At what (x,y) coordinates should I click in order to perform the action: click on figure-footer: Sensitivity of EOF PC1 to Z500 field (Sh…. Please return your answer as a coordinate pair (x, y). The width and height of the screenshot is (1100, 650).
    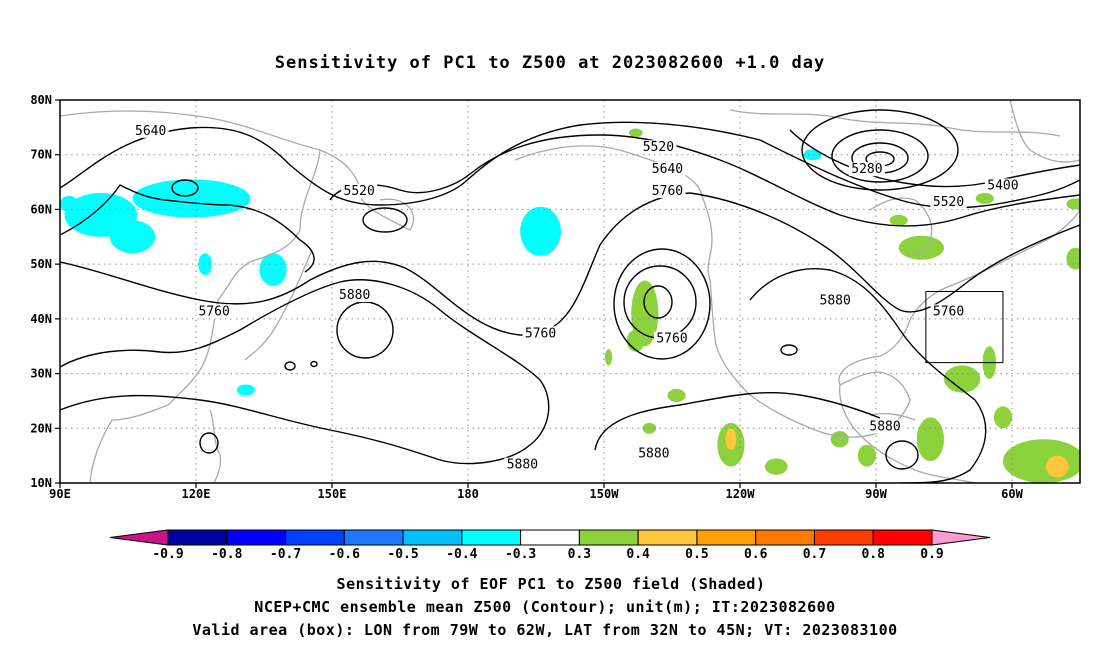
    Looking at the image, I should click on (544, 607).